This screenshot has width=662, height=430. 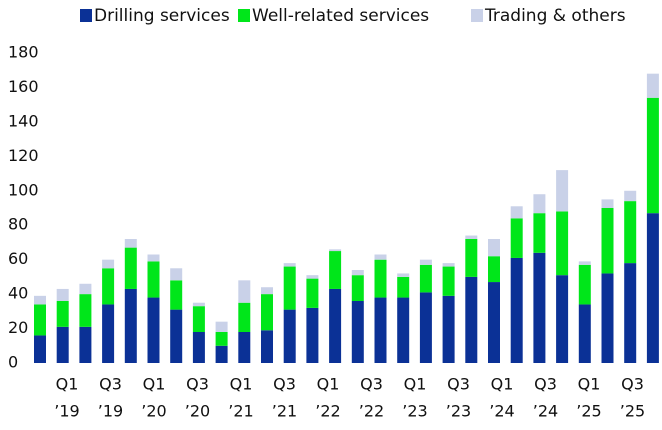 What do you see at coordinates (23, 120) in the screenshot?
I see `y-tick-label: 140` at bounding box center [23, 120].